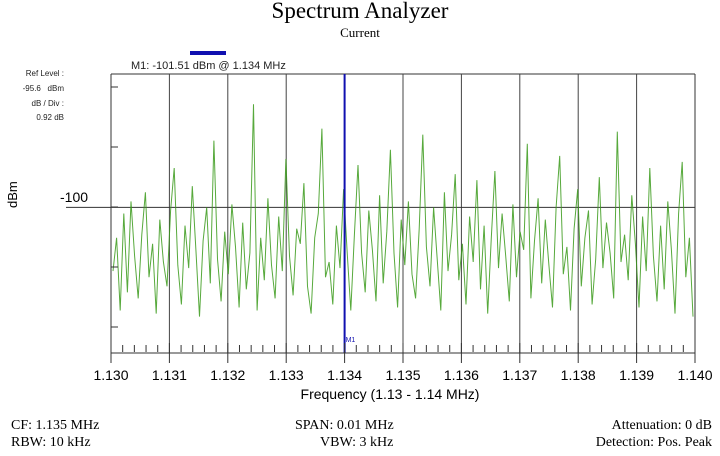  What do you see at coordinates (208, 66) in the screenshot?
I see `marker-readout: M1: -101.51 dBm @ 1.134 MHz` at bounding box center [208, 66].